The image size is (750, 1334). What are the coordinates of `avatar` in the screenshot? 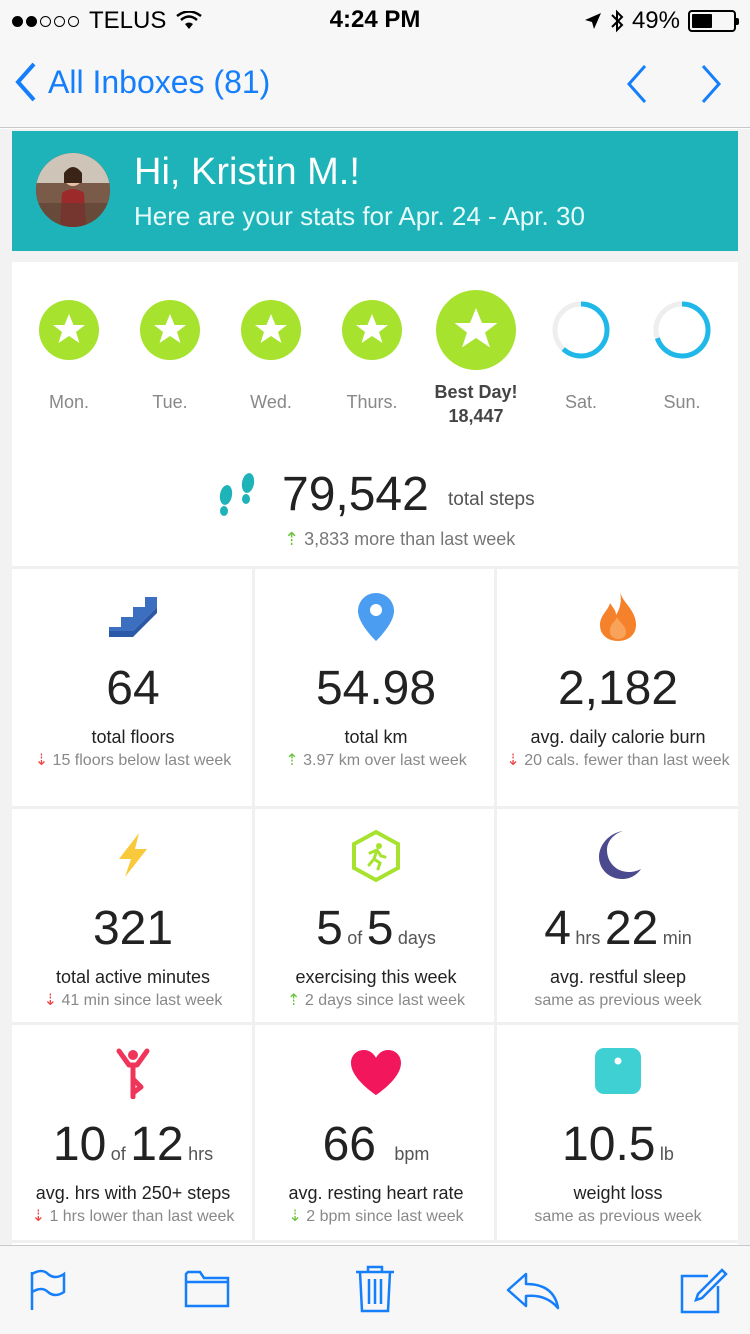 It's located at (73, 190).